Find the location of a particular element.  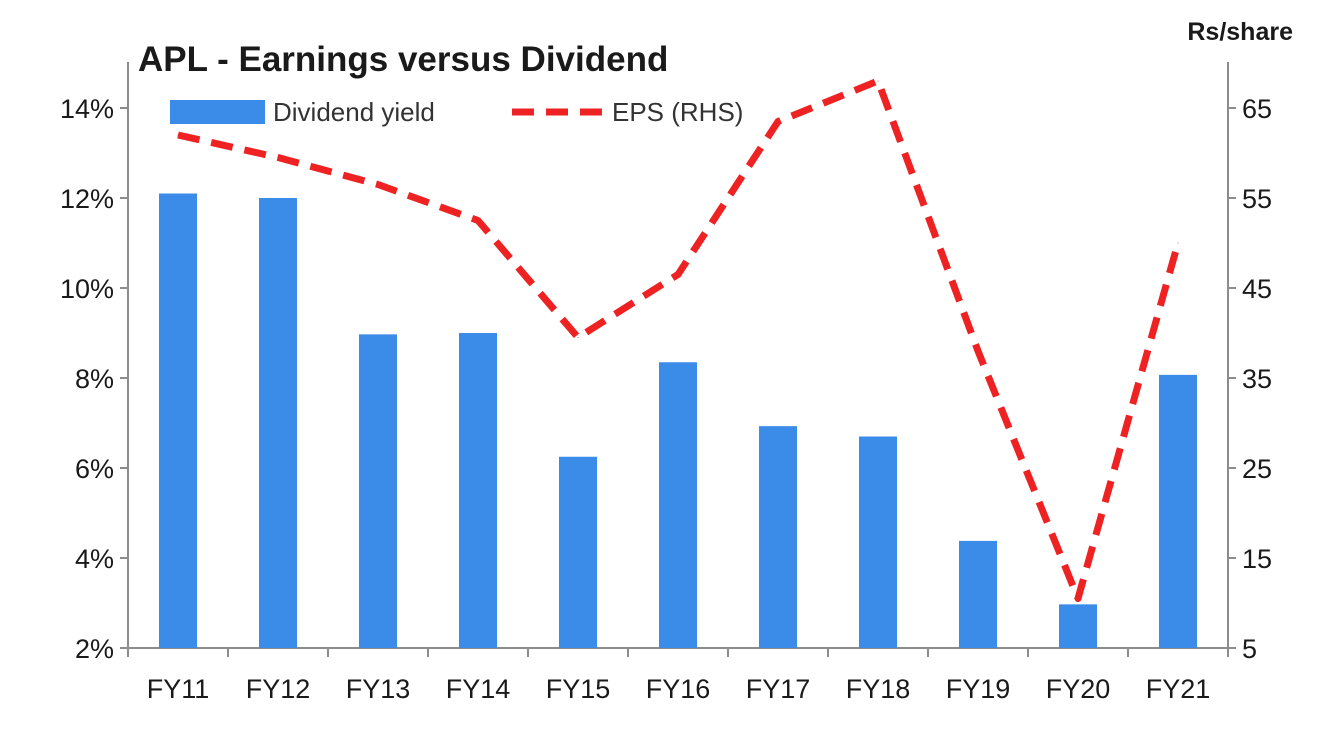

left-axis-tick-label: 2% is located at coordinates (94, 649).